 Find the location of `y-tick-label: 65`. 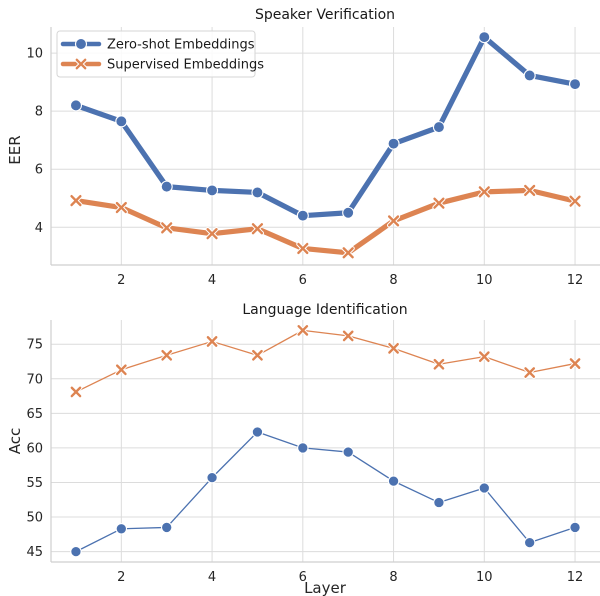

y-tick-label: 65 is located at coordinates (34, 414).